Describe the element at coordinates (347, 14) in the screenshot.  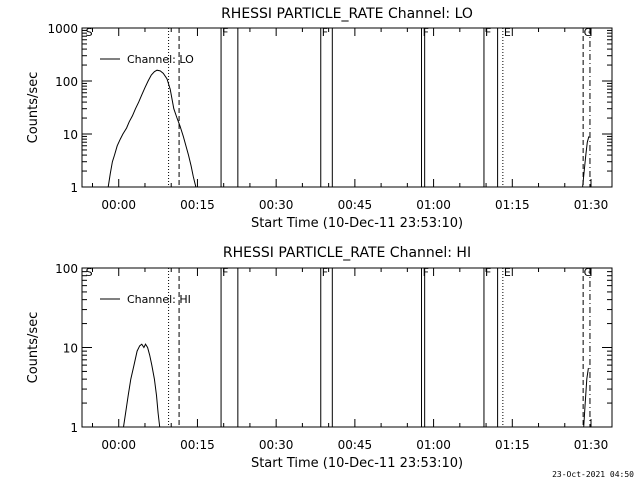
I see `chart-title: RHESSI PARTICLE_RATE Channel: LO` at that location.